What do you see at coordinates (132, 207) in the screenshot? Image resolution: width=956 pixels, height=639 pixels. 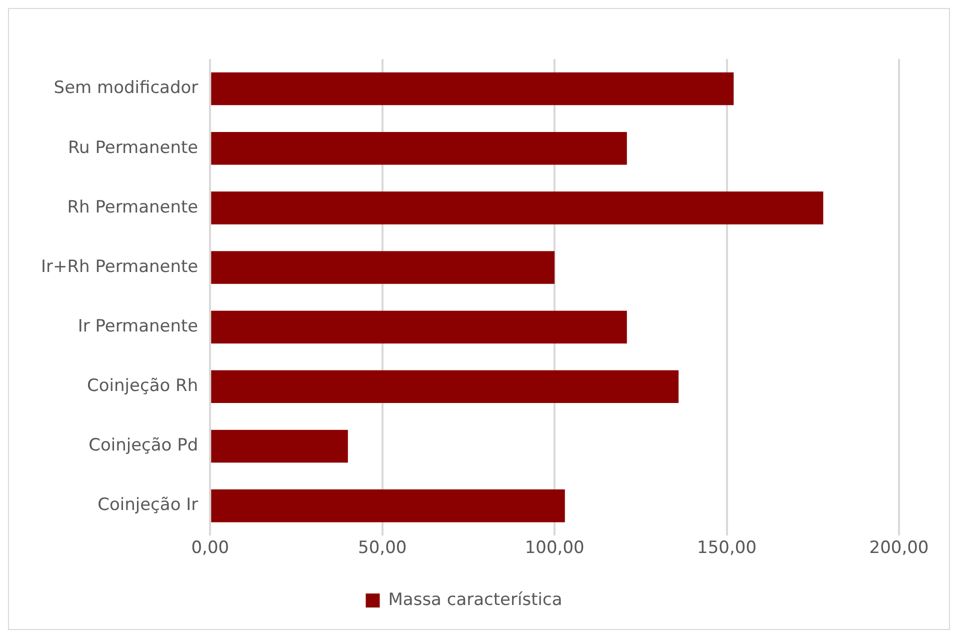 I see `y-tick-label: Rh Permanente` at bounding box center [132, 207].